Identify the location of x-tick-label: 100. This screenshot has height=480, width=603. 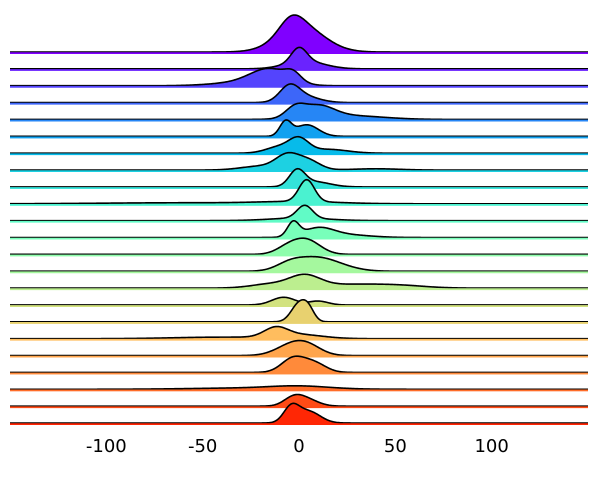
(491, 446).